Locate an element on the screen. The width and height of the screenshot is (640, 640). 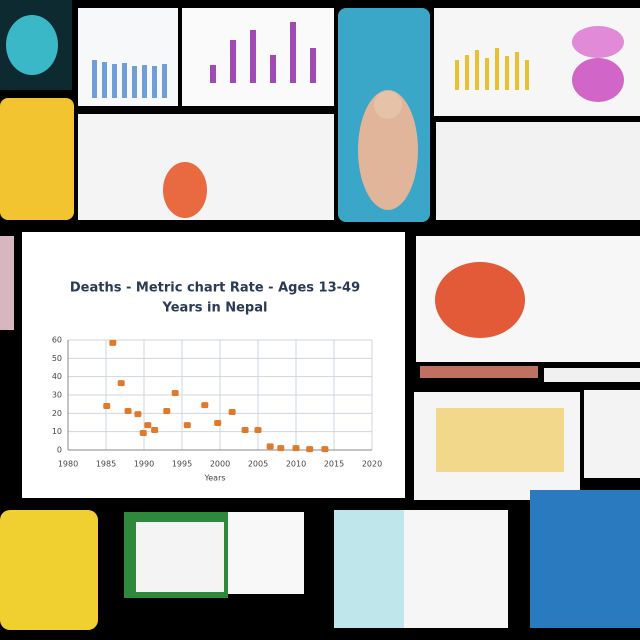
x-tick-label: 2015 is located at coordinates (334, 464).